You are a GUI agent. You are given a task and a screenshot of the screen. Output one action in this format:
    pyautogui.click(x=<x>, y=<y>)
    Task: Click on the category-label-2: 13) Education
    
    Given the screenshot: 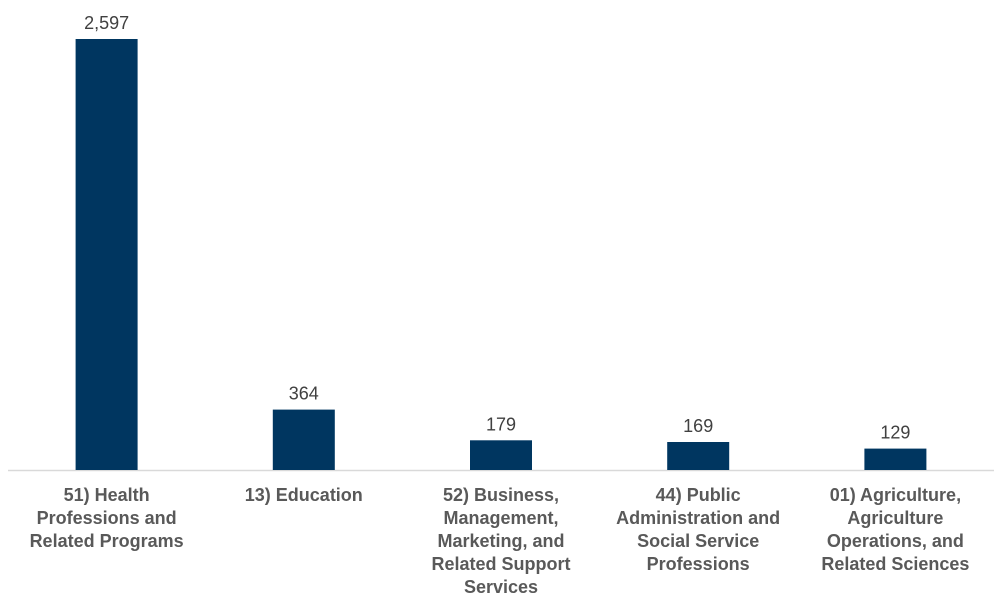 What is the action you would take?
    pyautogui.click(x=303, y=495)
    